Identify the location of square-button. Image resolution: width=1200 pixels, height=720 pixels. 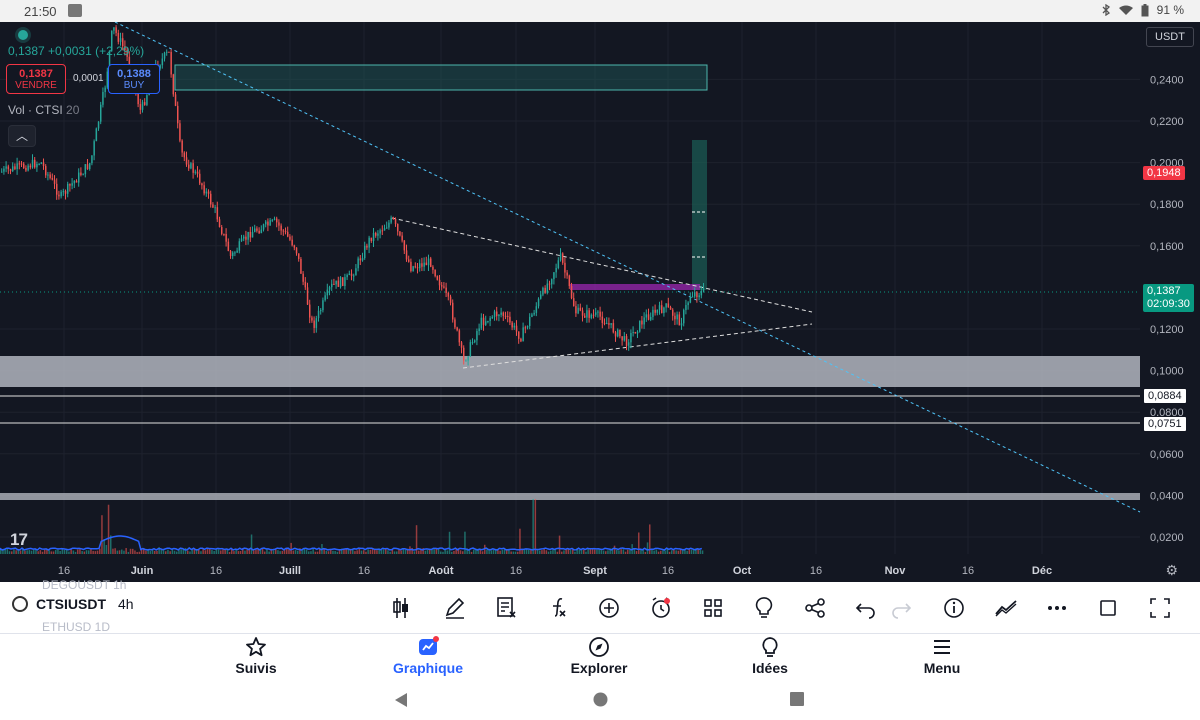
(1108, 608).